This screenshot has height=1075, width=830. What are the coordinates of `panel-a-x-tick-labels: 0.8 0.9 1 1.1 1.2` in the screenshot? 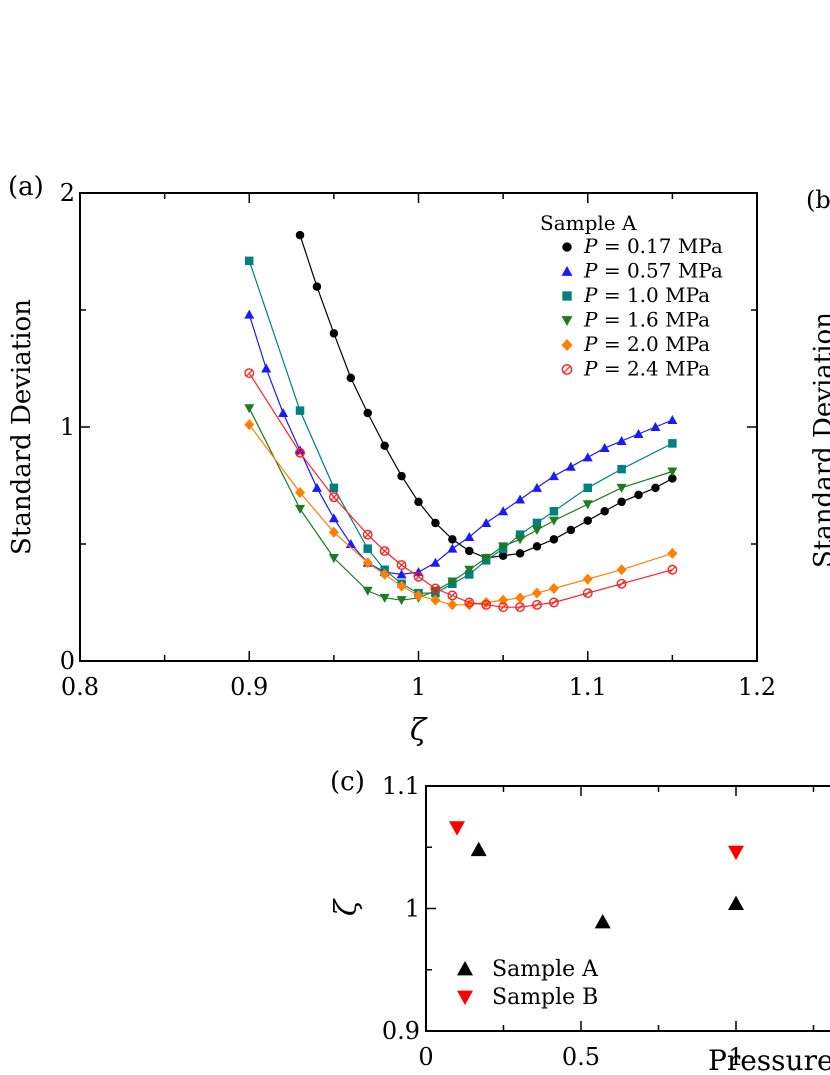 It's located at (418, 687).